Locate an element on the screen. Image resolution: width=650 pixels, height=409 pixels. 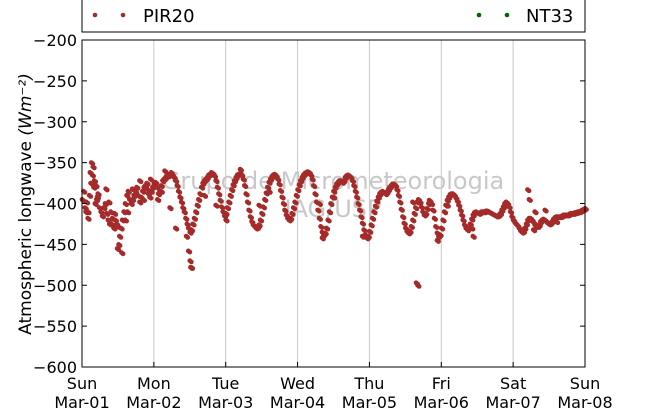
point-pir20-166-b is located at coordinates (322, 228).